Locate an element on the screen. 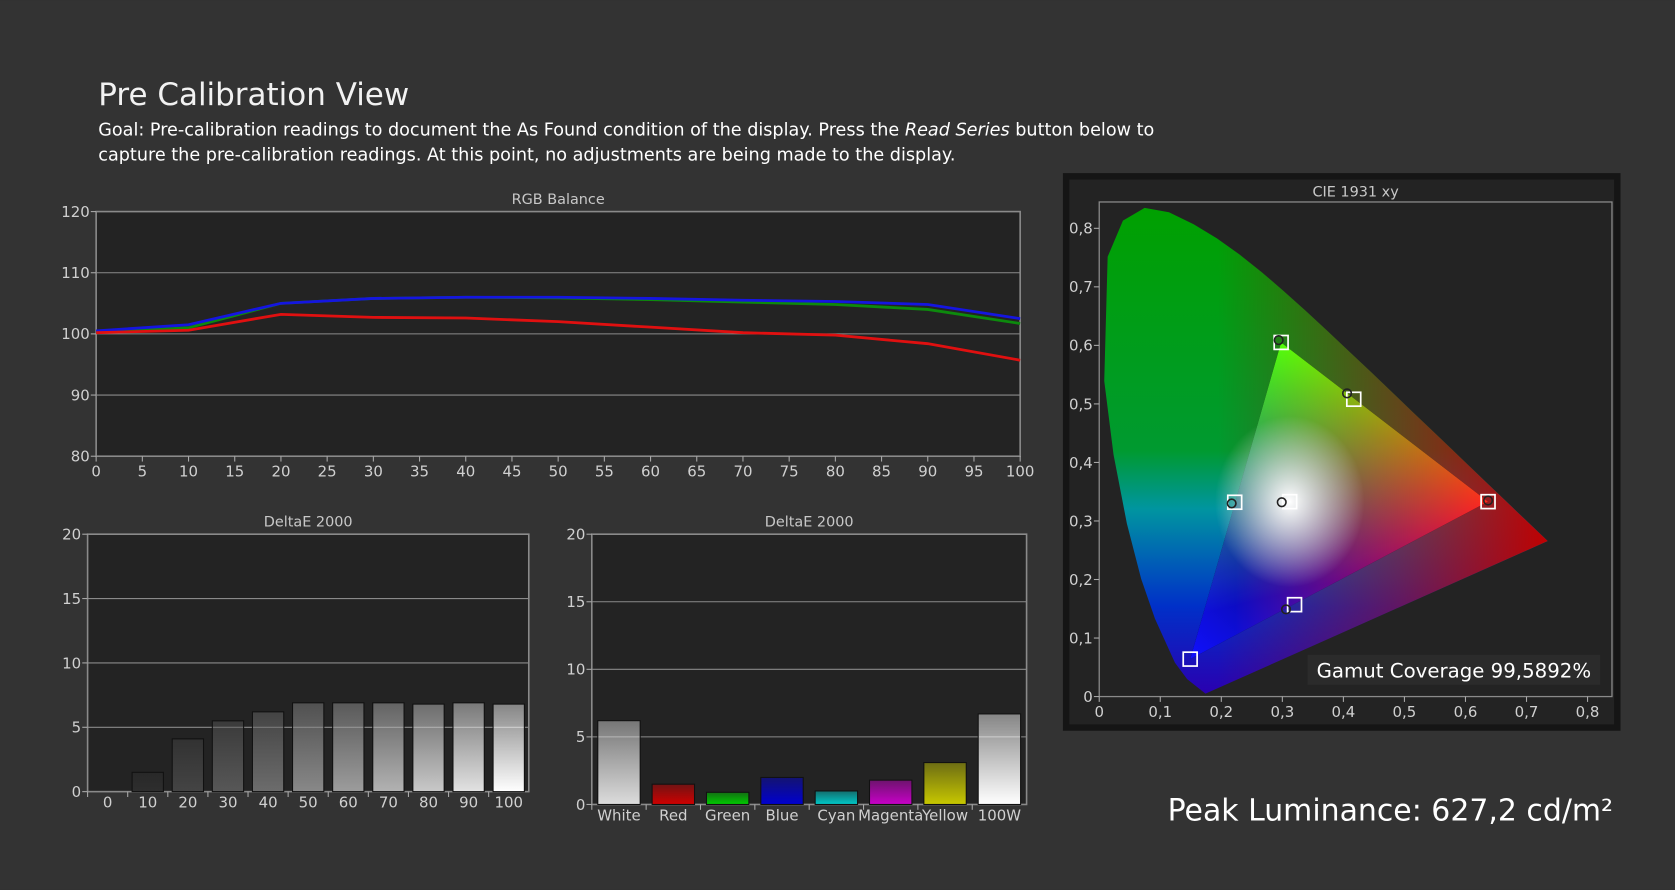 This screenshot has width=1675, height=890. y-tick-label: 0,2 is located at coordinates (1081, 580).